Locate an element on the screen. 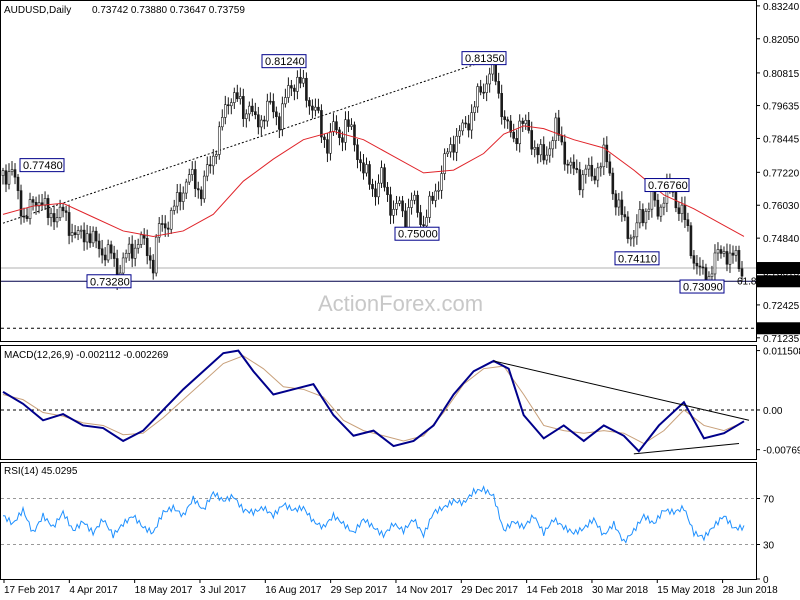  macd-signal-line is located at coordinates (373, 400).